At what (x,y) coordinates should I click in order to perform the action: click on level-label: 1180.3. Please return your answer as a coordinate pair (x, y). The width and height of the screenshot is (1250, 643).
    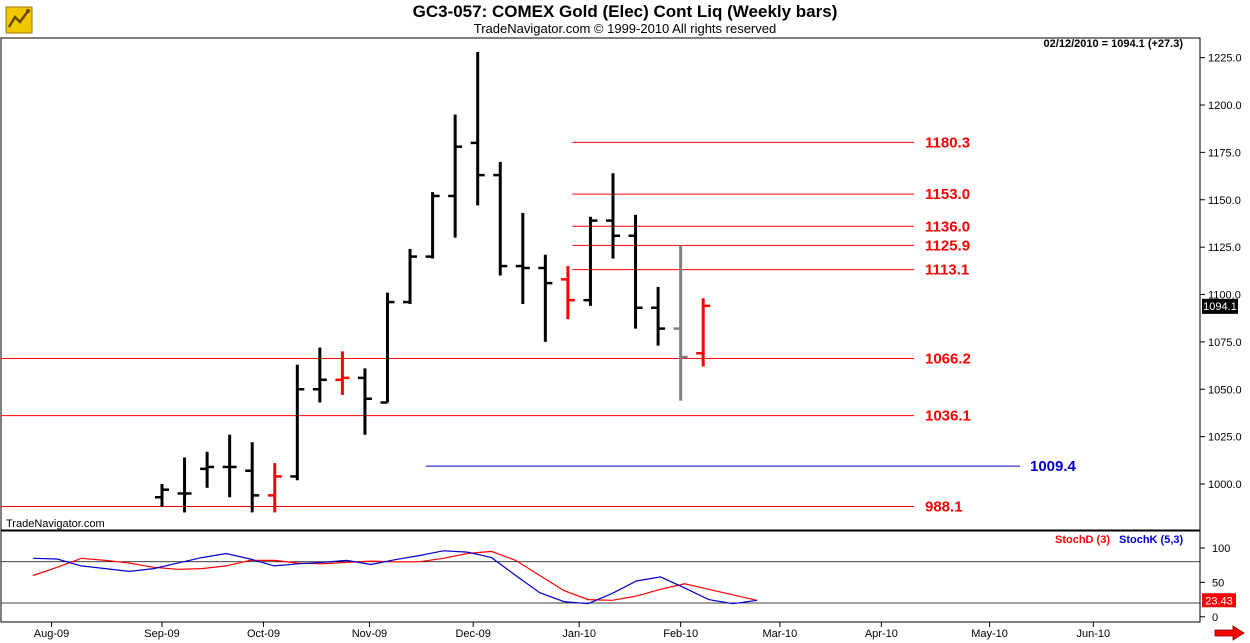
    Looking at the image, I should click on (947, 142).